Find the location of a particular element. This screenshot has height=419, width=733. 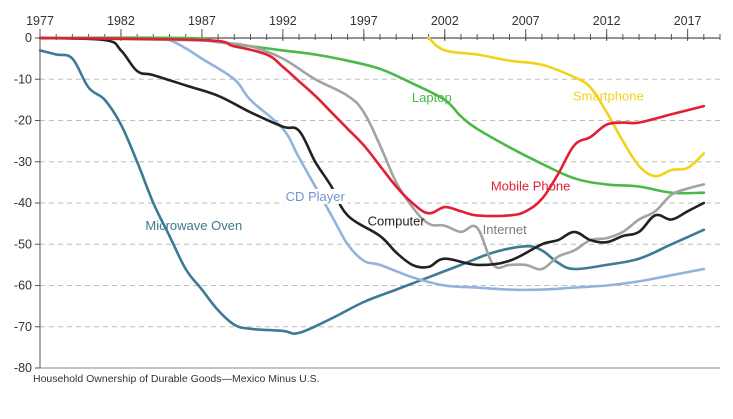

x-tick-label: 1982 is located at coordinates (121, 21).